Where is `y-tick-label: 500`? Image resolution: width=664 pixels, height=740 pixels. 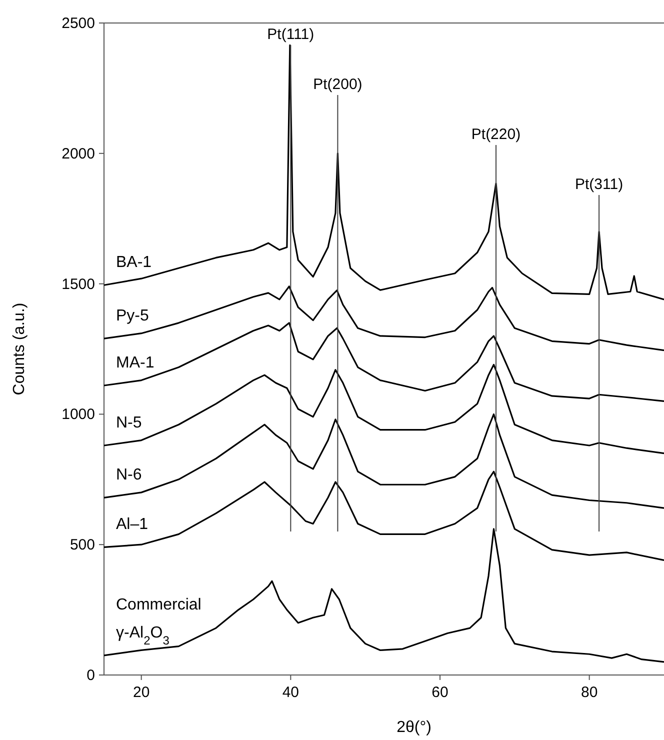 y-tick-label: 500 is located at coordinates (82, 545).